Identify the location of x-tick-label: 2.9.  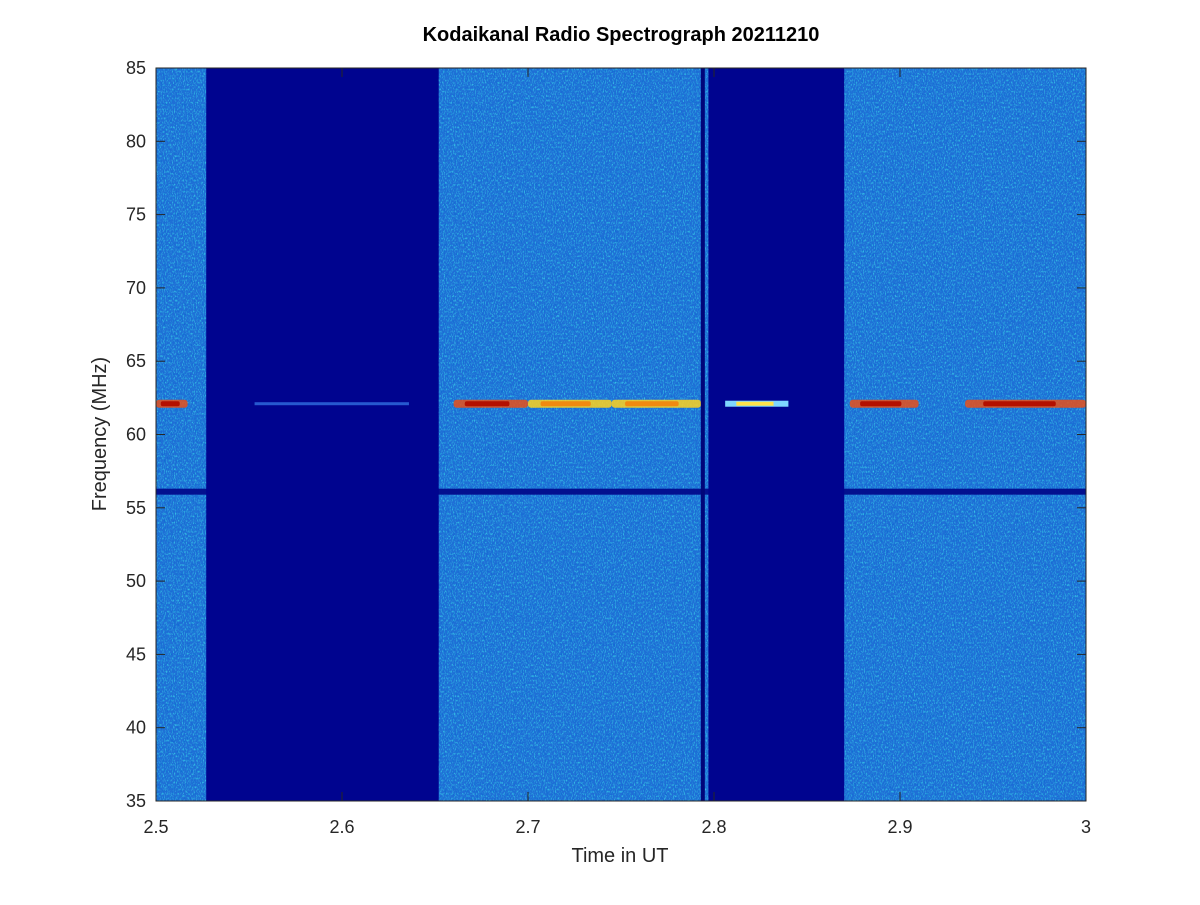
(899, 827).